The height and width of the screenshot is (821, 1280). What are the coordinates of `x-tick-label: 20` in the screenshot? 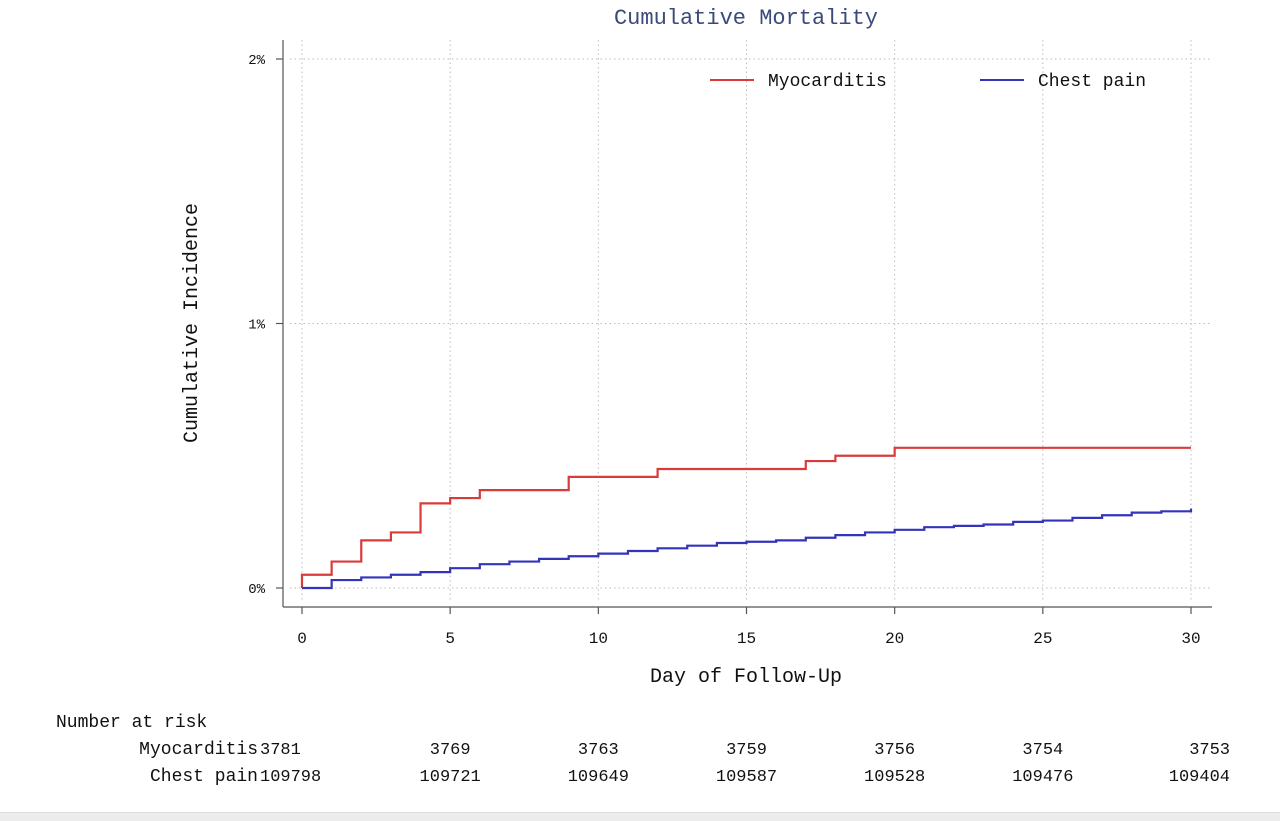 It's located at (894, 639).